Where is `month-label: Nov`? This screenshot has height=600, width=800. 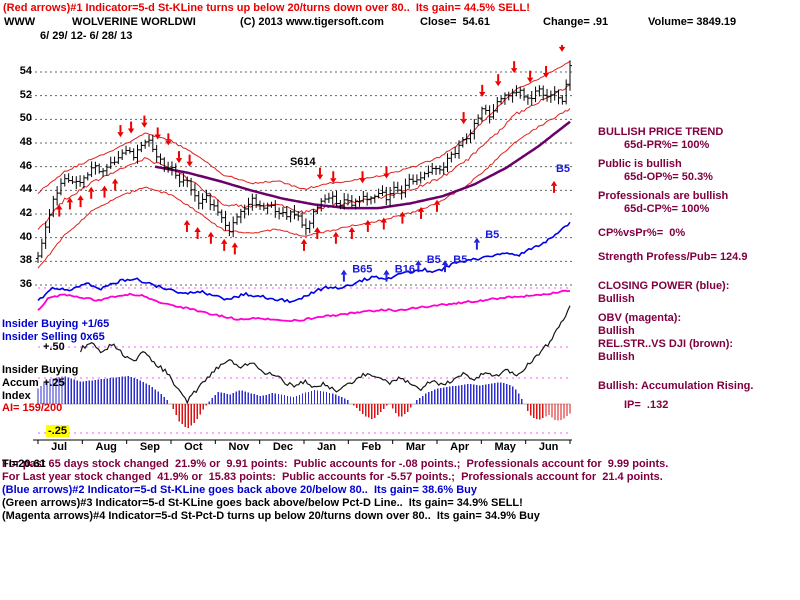
month-label: Nov is located at coordinates (239, 447).